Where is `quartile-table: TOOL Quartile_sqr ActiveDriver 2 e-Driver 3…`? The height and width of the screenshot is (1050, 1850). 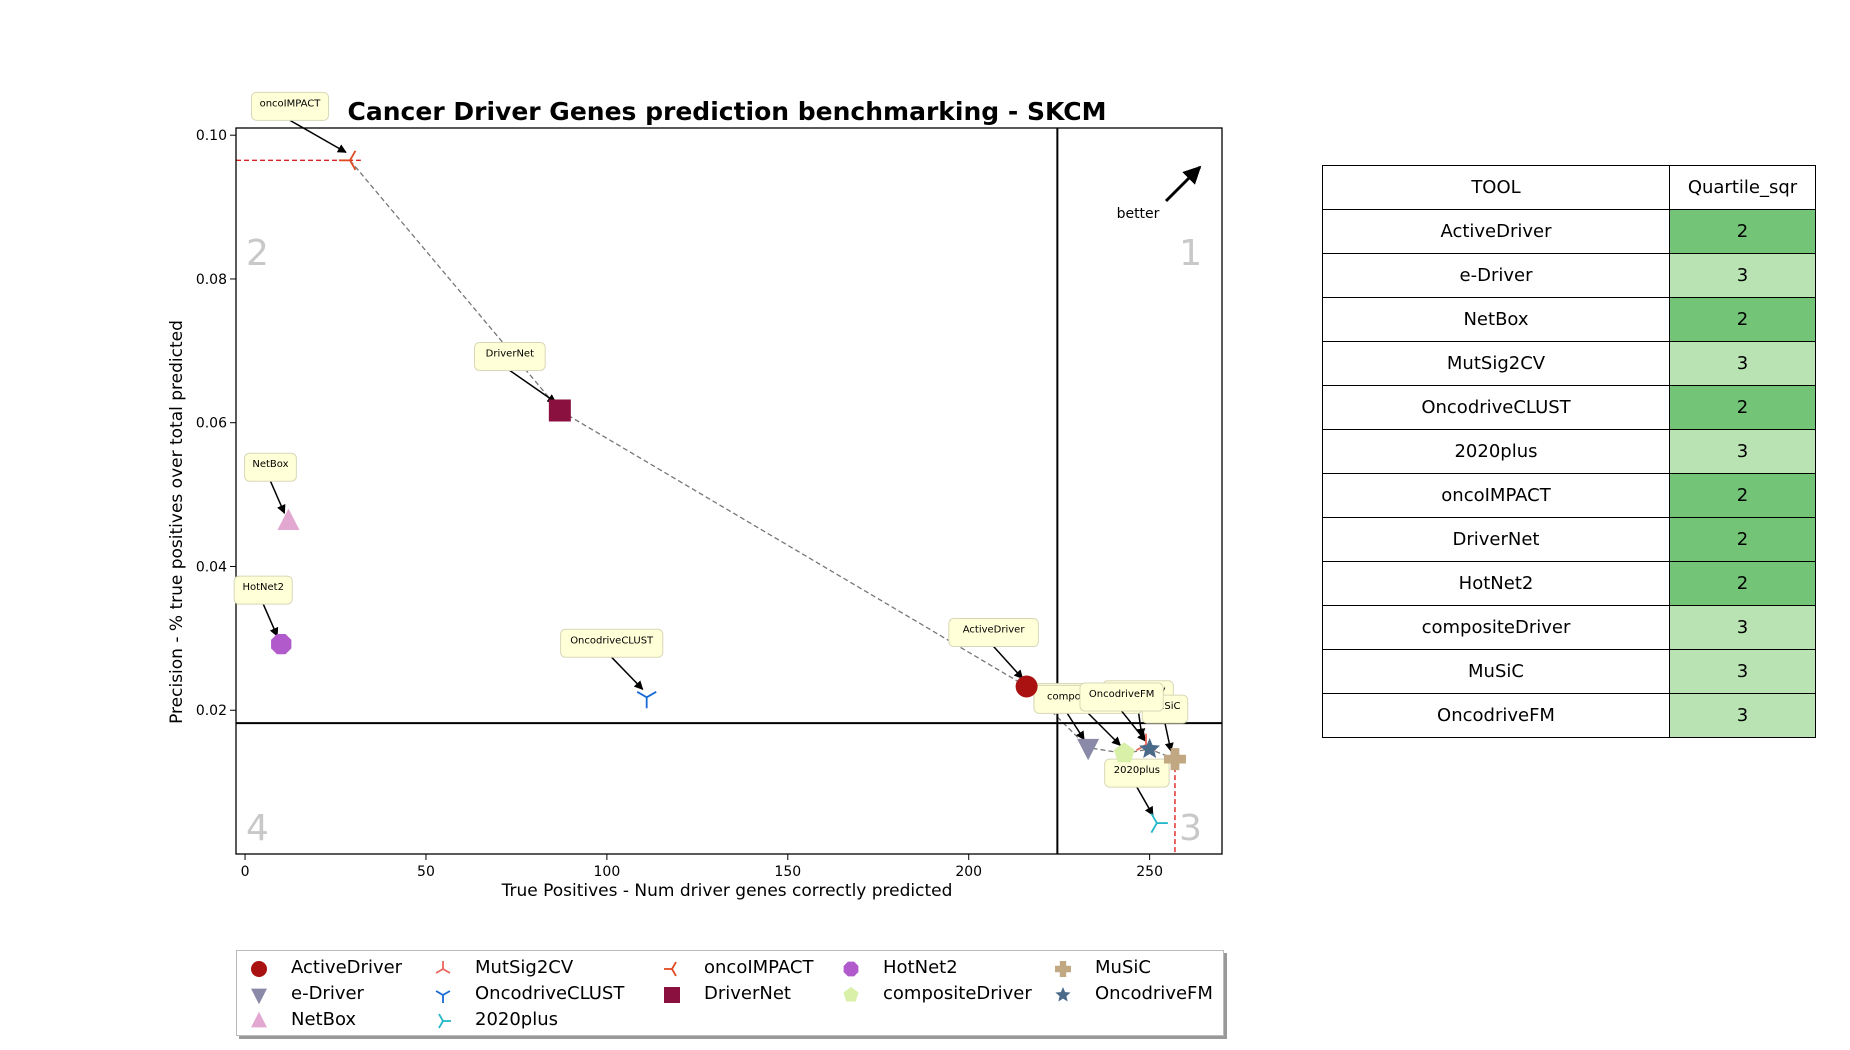
quartile-table: TOOL Quartile_sqr ActiveDriver 2 e-Driver 3… is located at coordinates (1569, 451).